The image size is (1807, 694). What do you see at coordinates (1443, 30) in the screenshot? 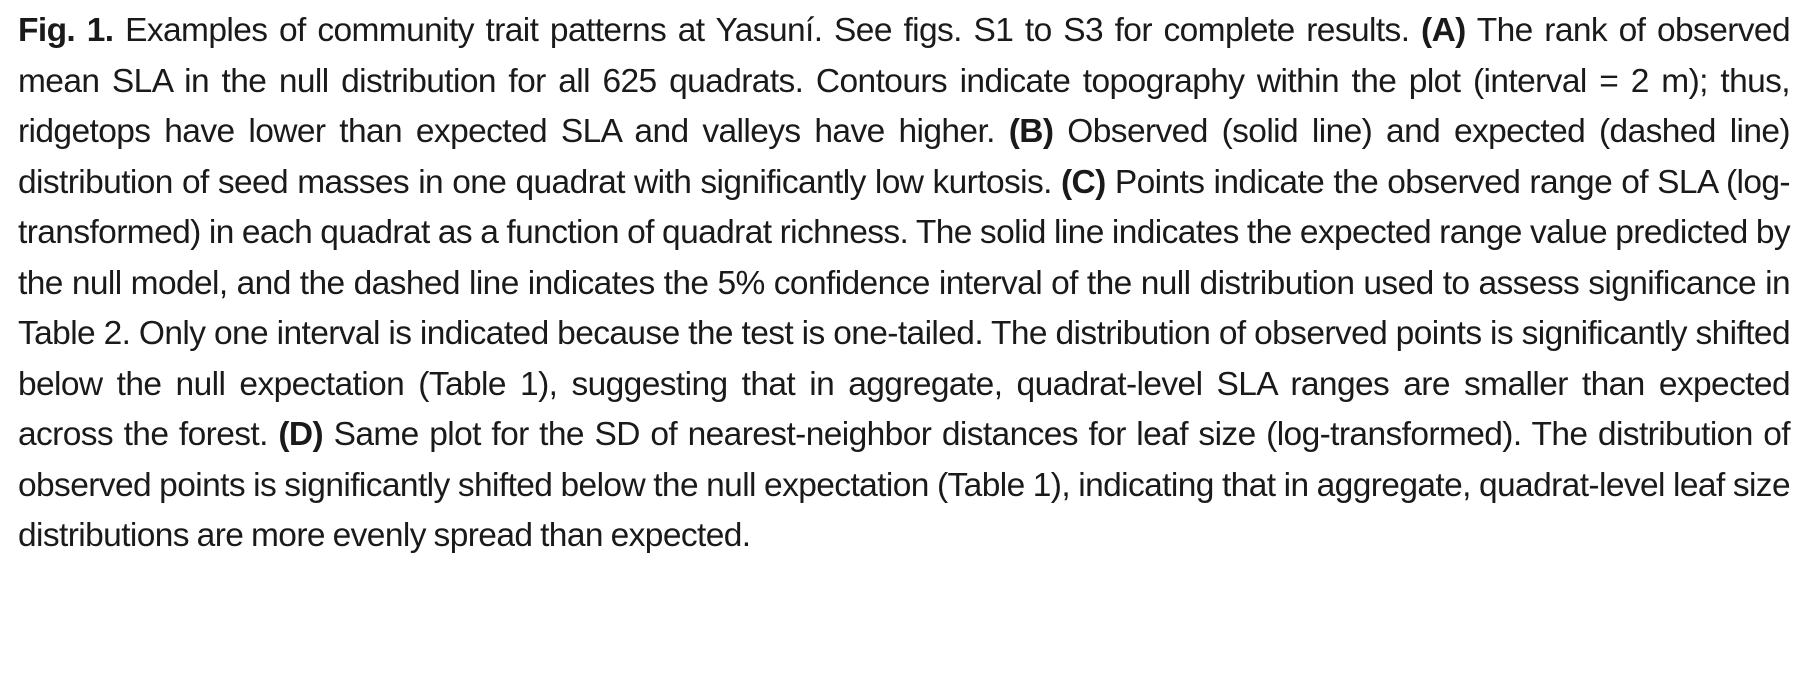
I see `panel-a-label: (A)` at bounding box center [1443, 30].